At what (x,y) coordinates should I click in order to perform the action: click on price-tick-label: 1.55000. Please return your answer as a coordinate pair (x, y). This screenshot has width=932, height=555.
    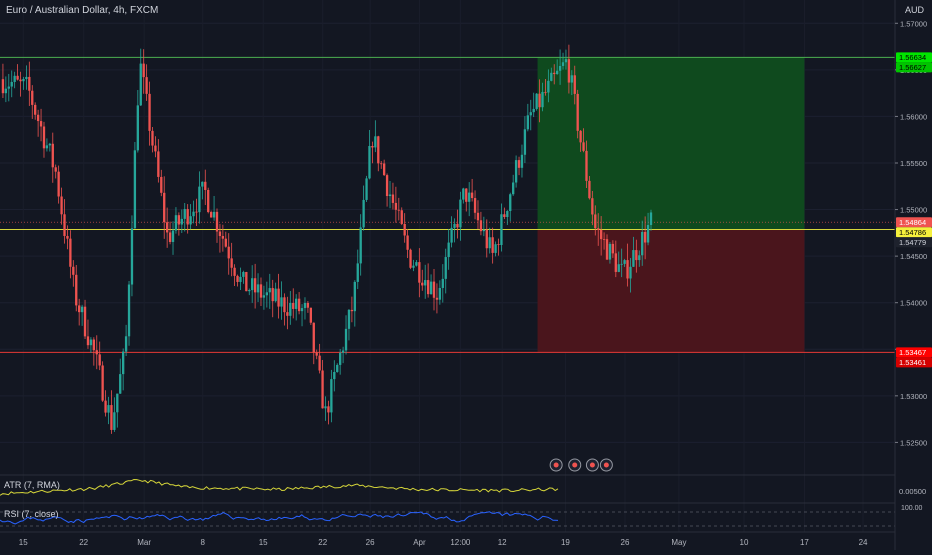
    Looking at the image, I should click on (913, 210).